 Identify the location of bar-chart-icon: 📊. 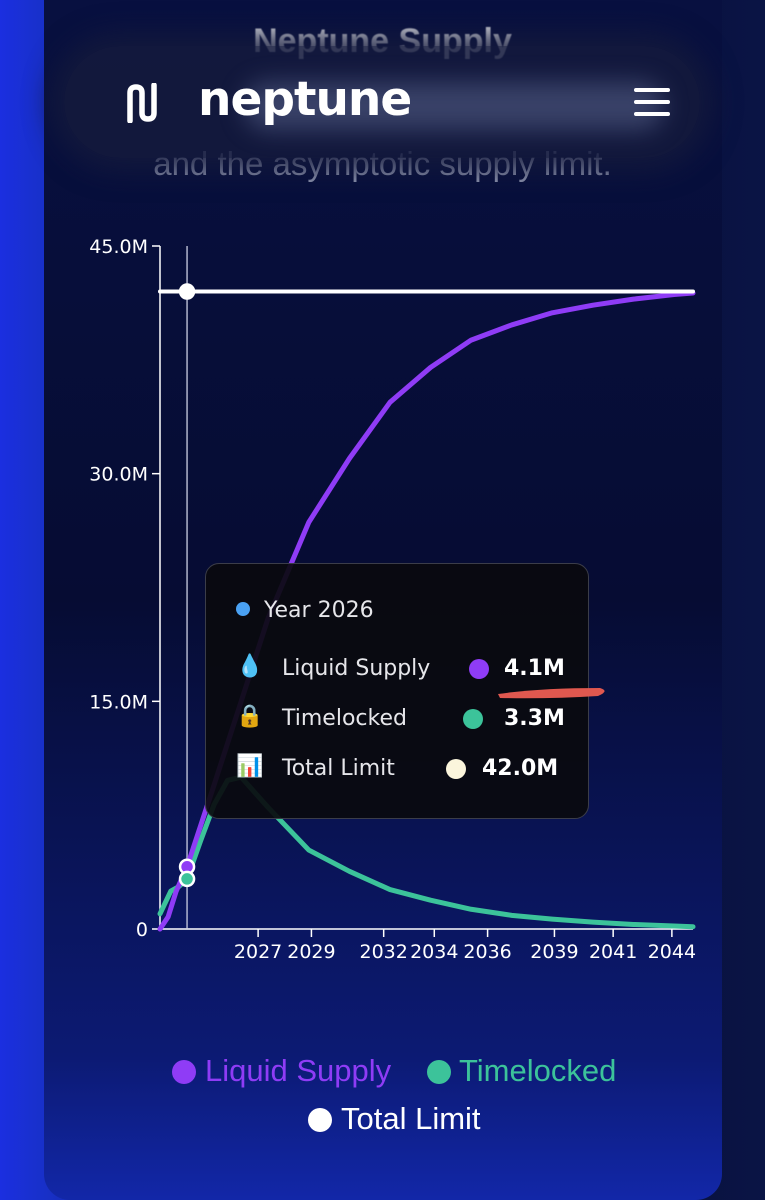
(250, 766).